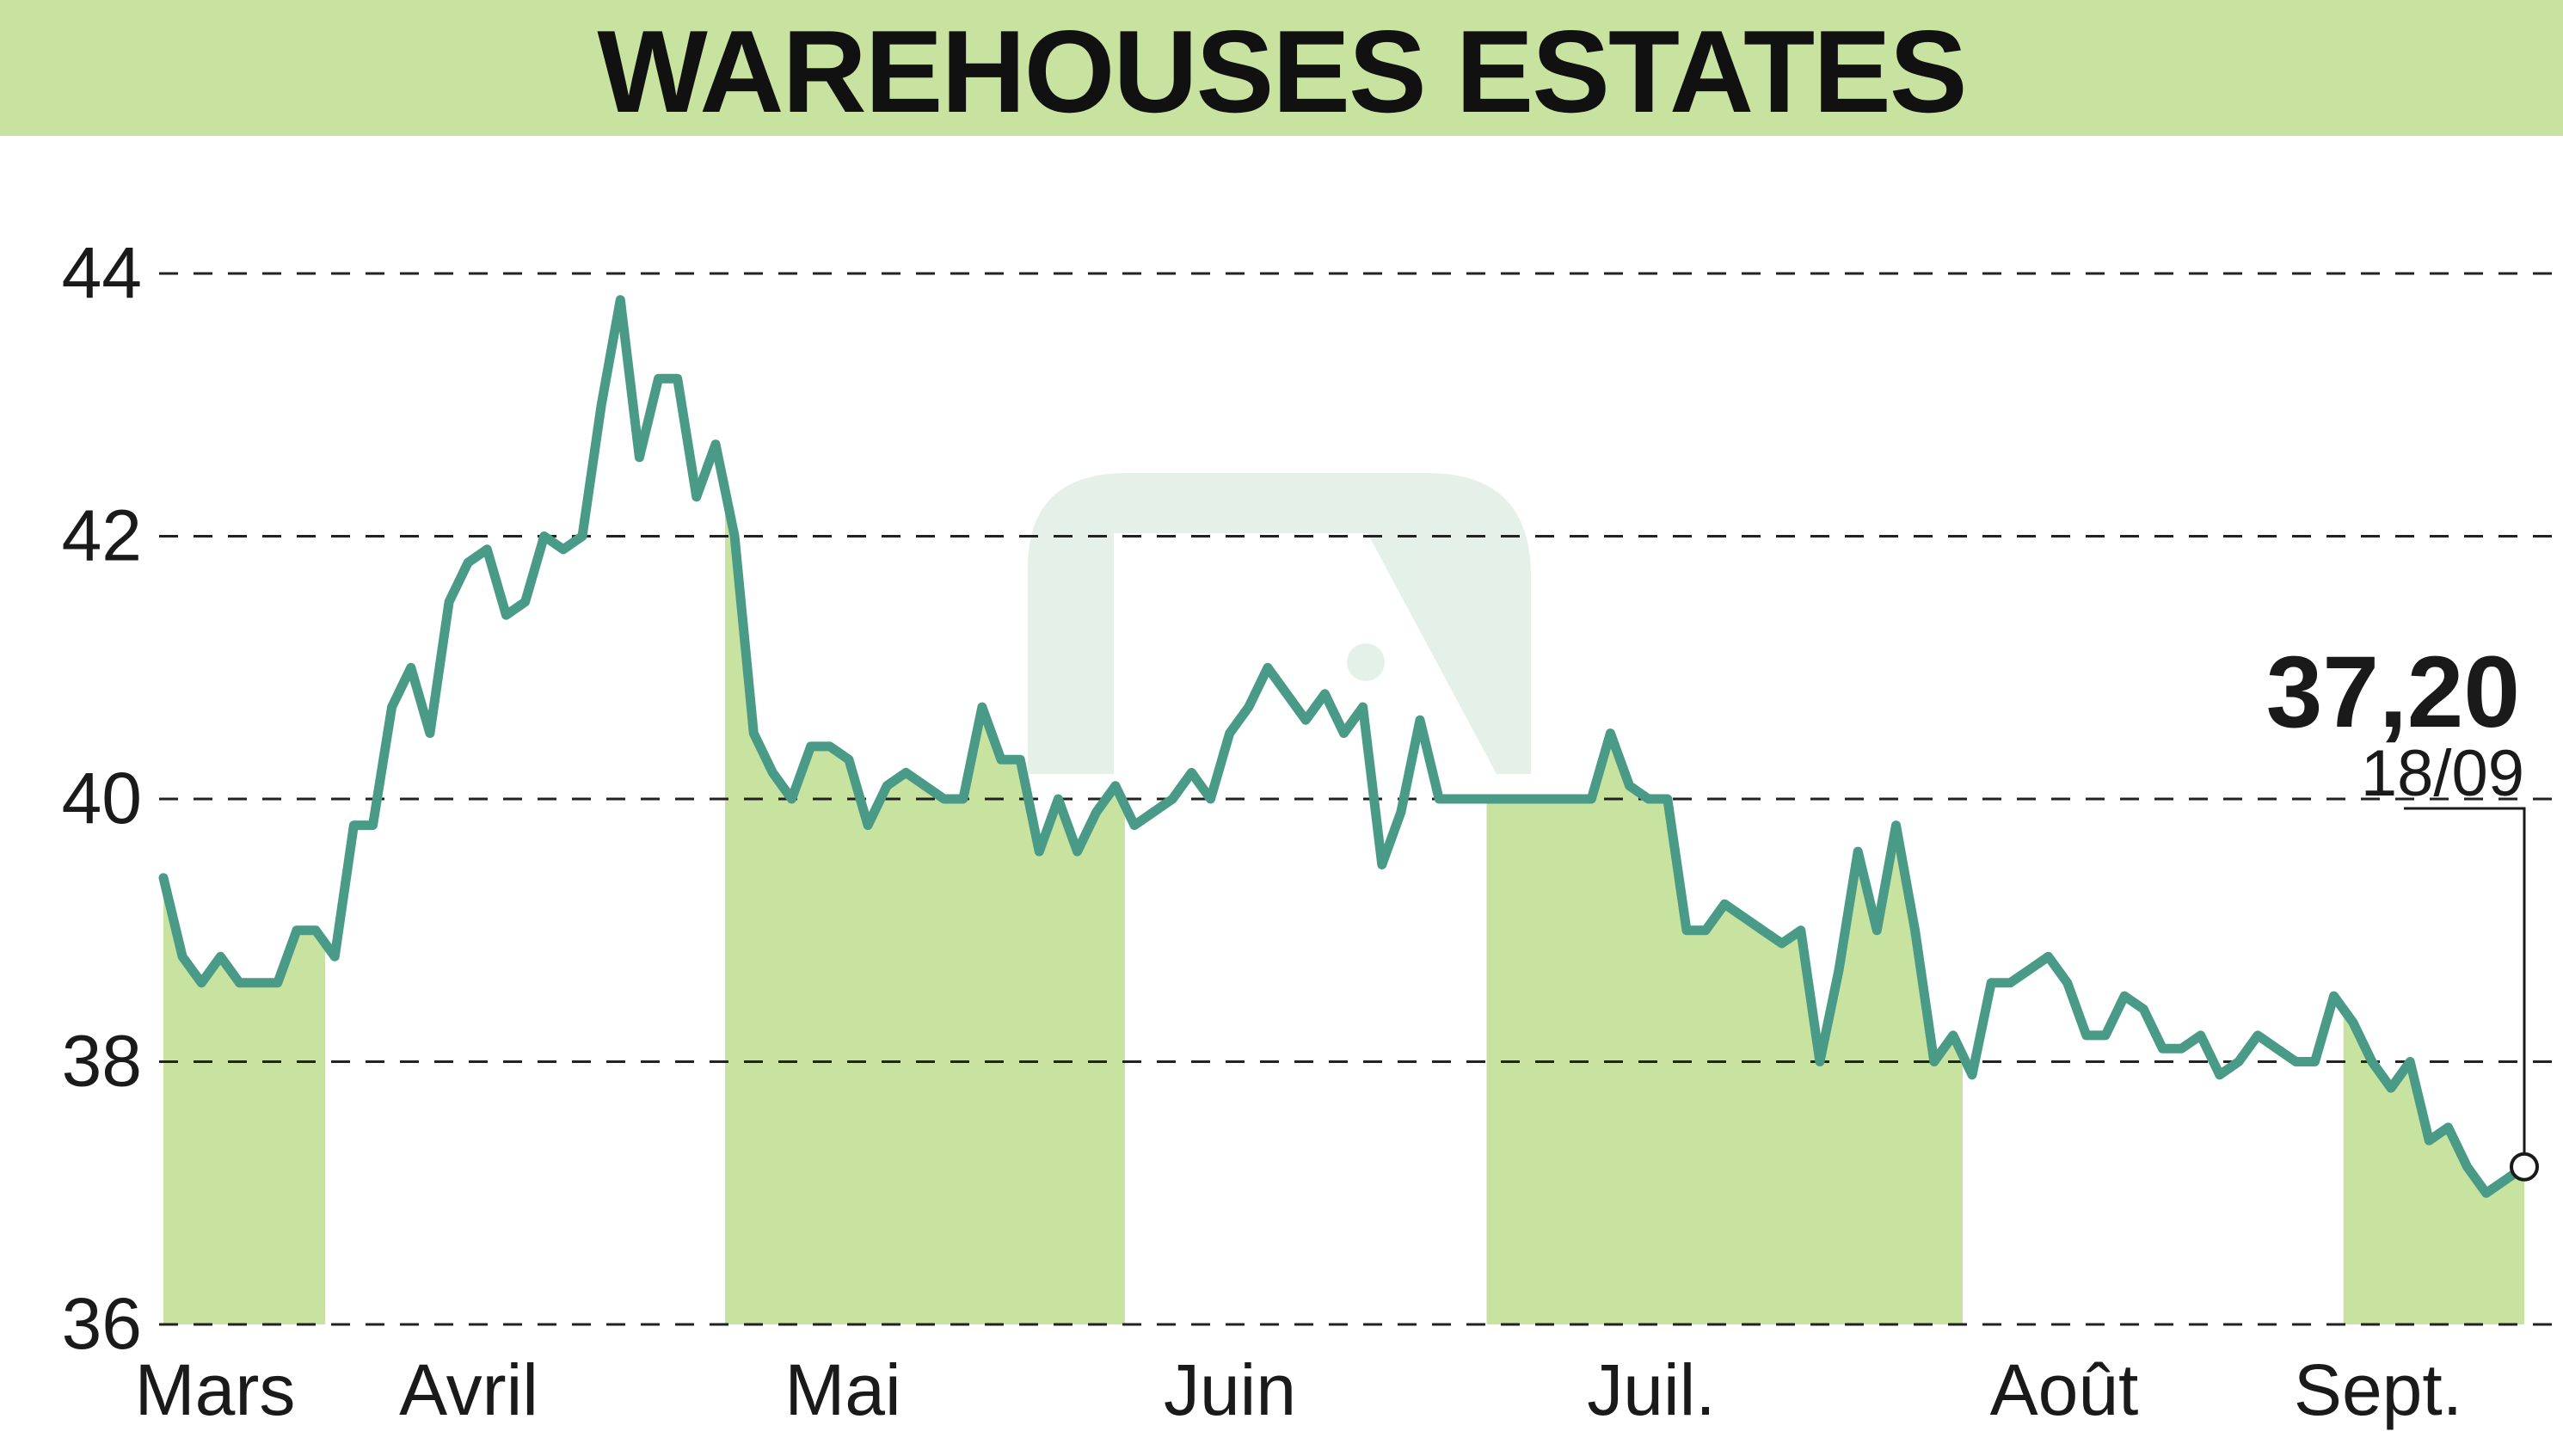 The width and height of the screenshot is (2563, 1456). Describe the element at coordinates (215, 1390) in the screenshot. I see `month-label: Mars` at that location.